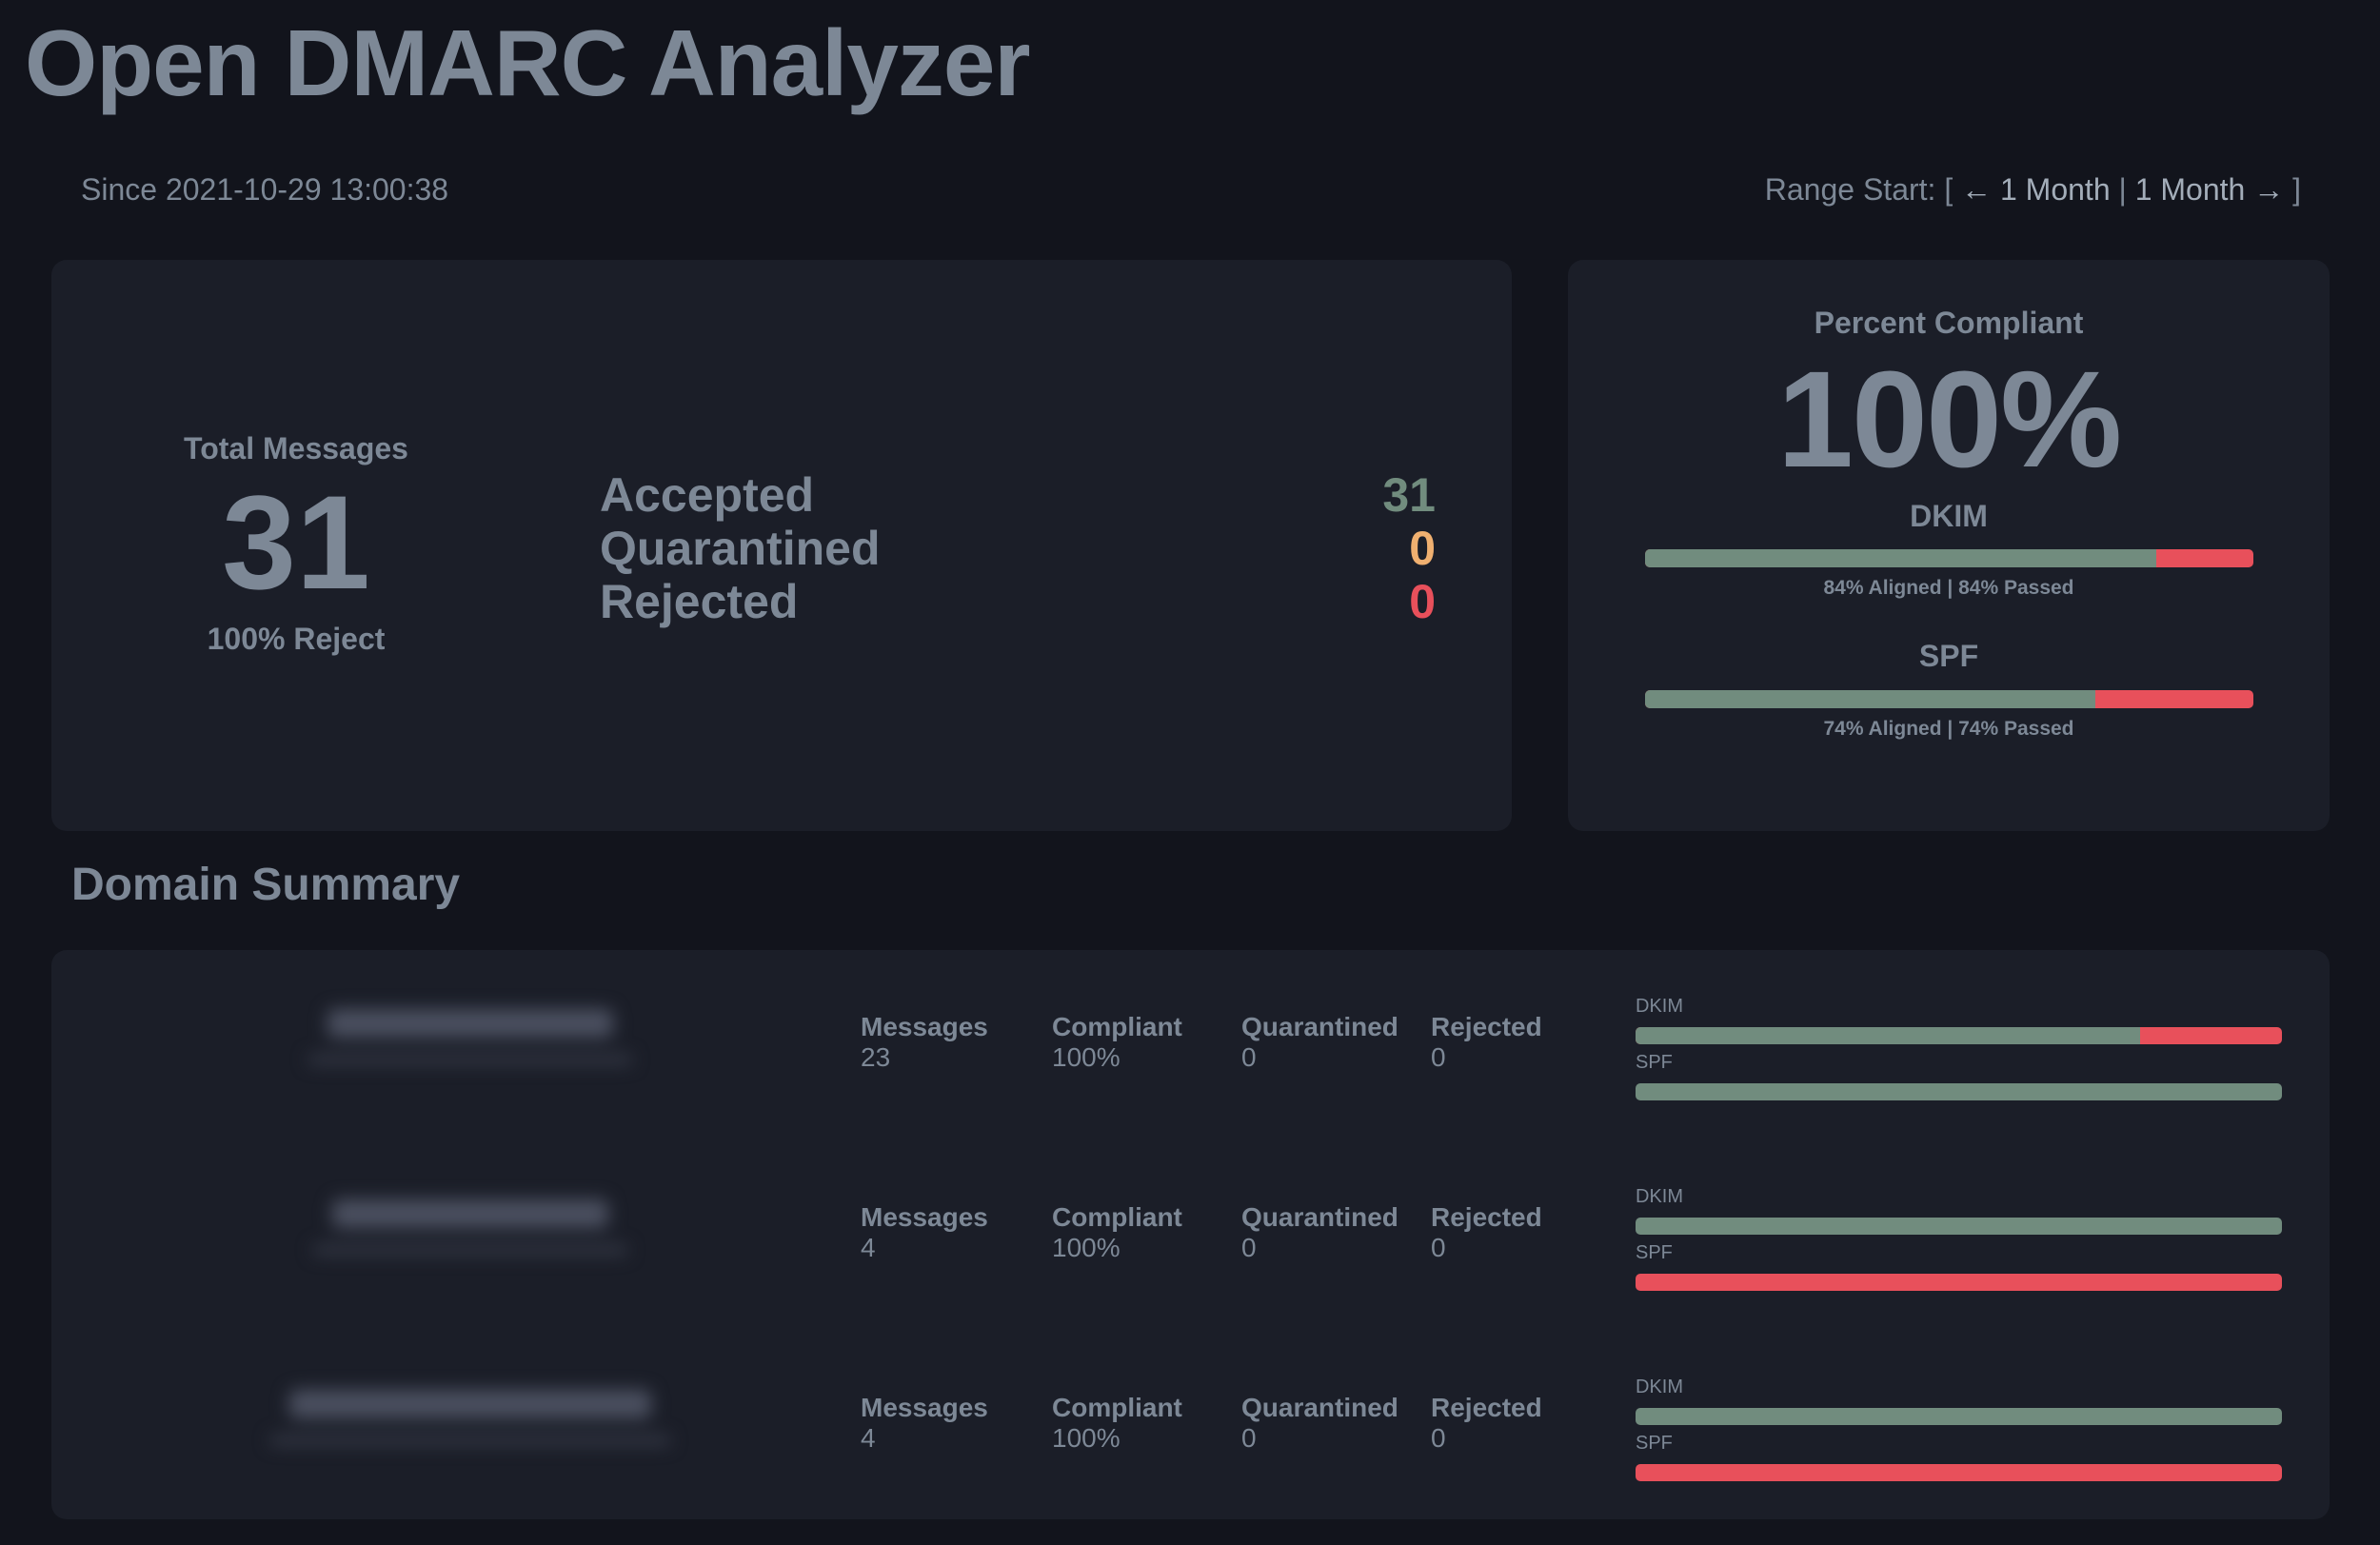 The width and height of the screenshot is (2380, 1545). What do you see at coordinates (266, 885) in the screenshot?
I see `domain-summary-title: Domain Summary` at bounding box center [266, 885].